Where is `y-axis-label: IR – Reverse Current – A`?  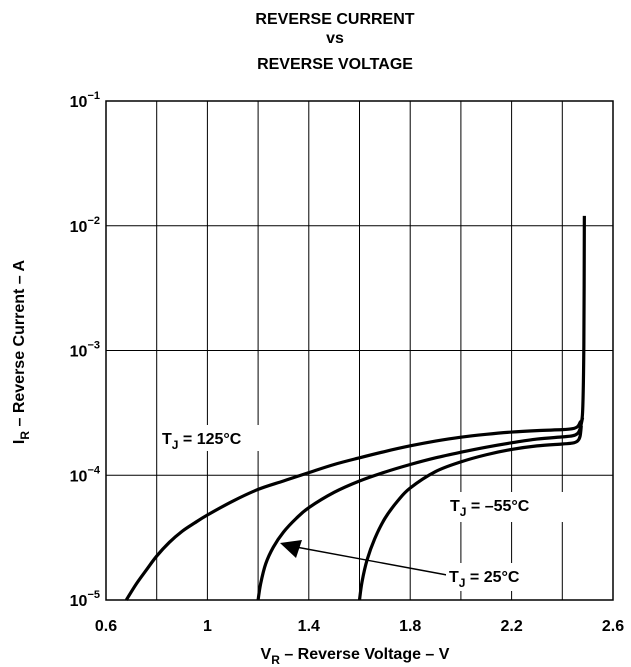
y-axis-label: IR – Reverse Current – A is located at coordinates (21, 351).